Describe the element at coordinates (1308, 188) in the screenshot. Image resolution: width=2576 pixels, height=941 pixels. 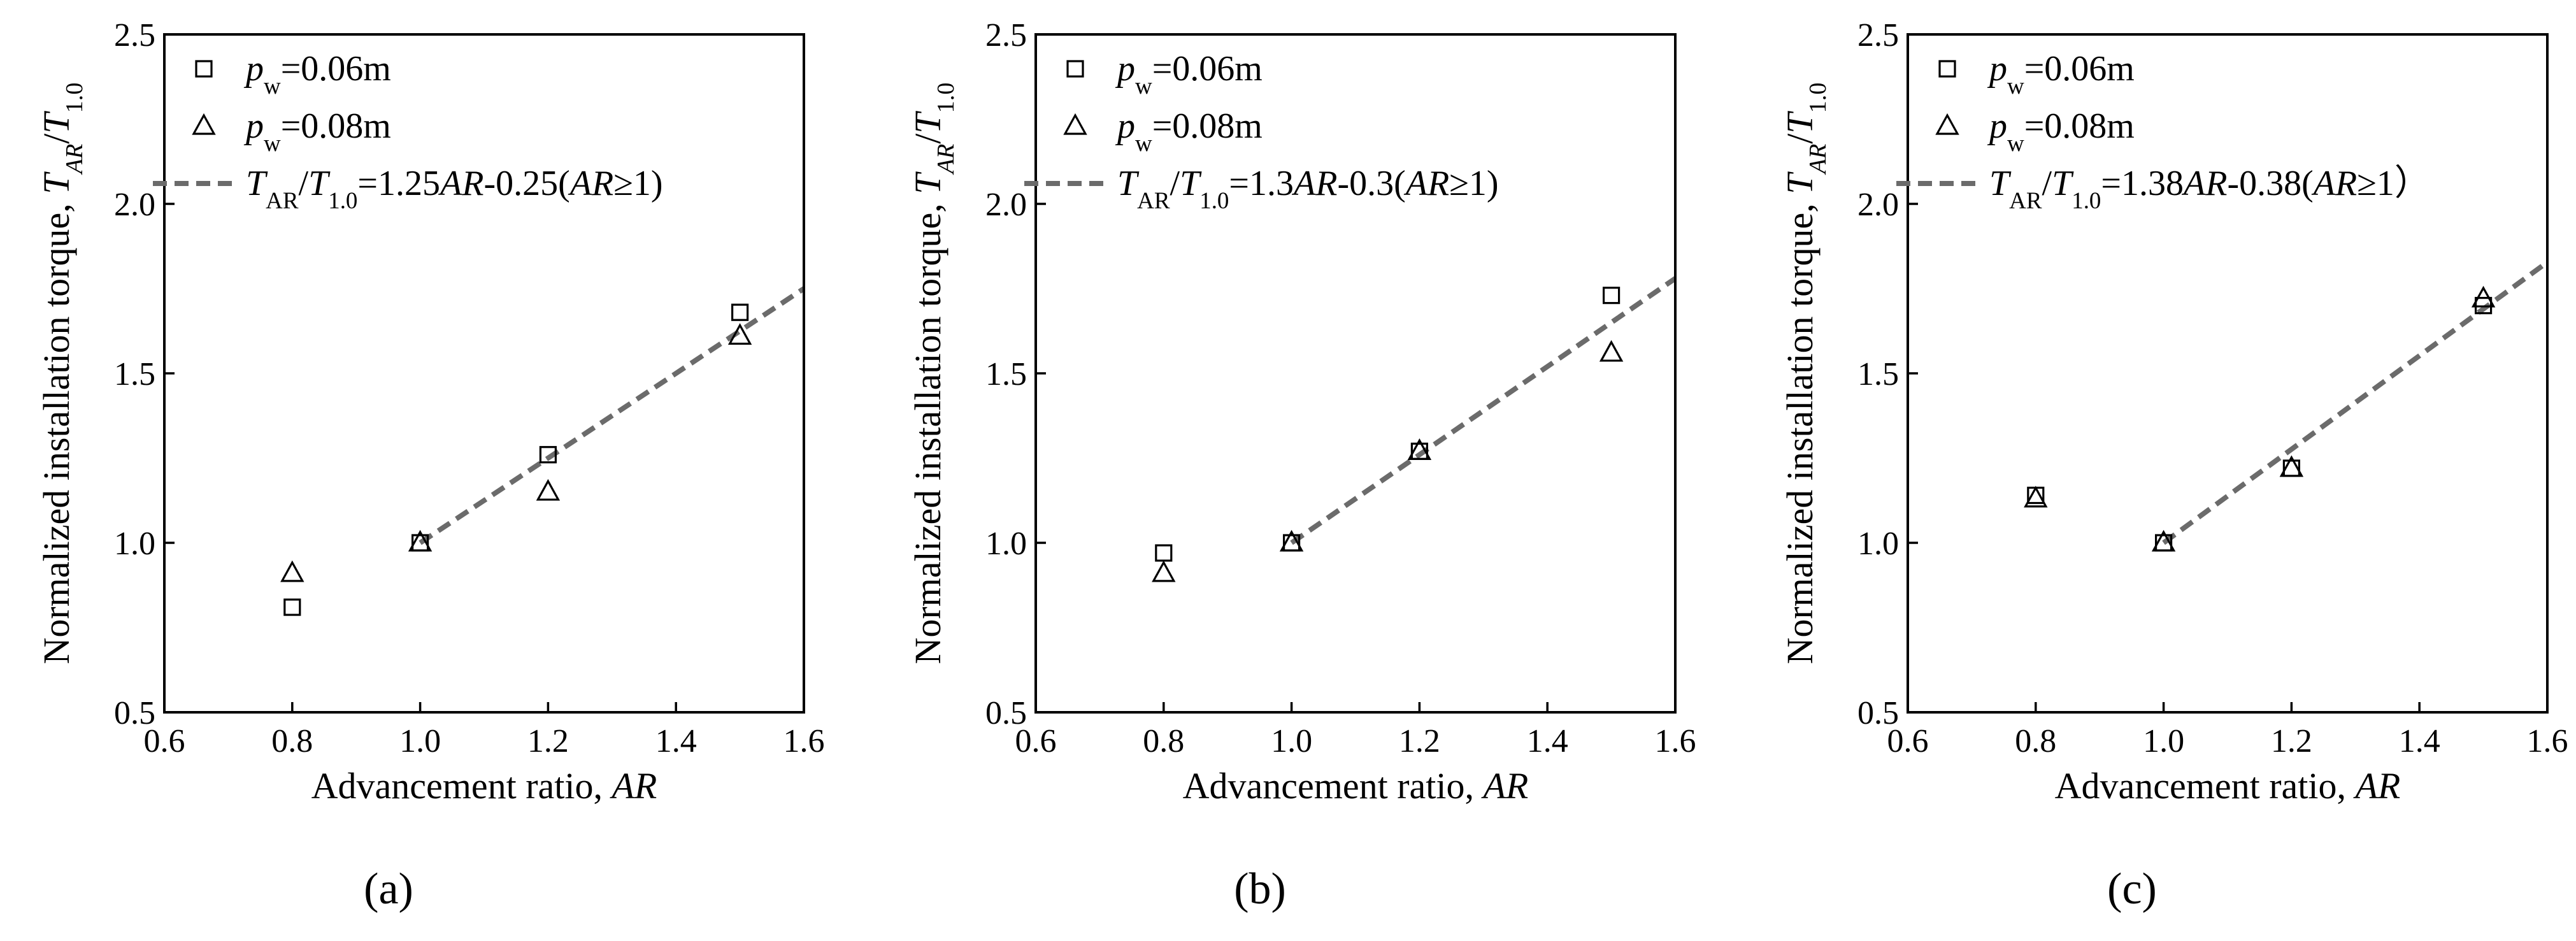
I see `legend-fit-label: TAR/T1.0=1.3AR-0.3(AR≥1)` at that location.